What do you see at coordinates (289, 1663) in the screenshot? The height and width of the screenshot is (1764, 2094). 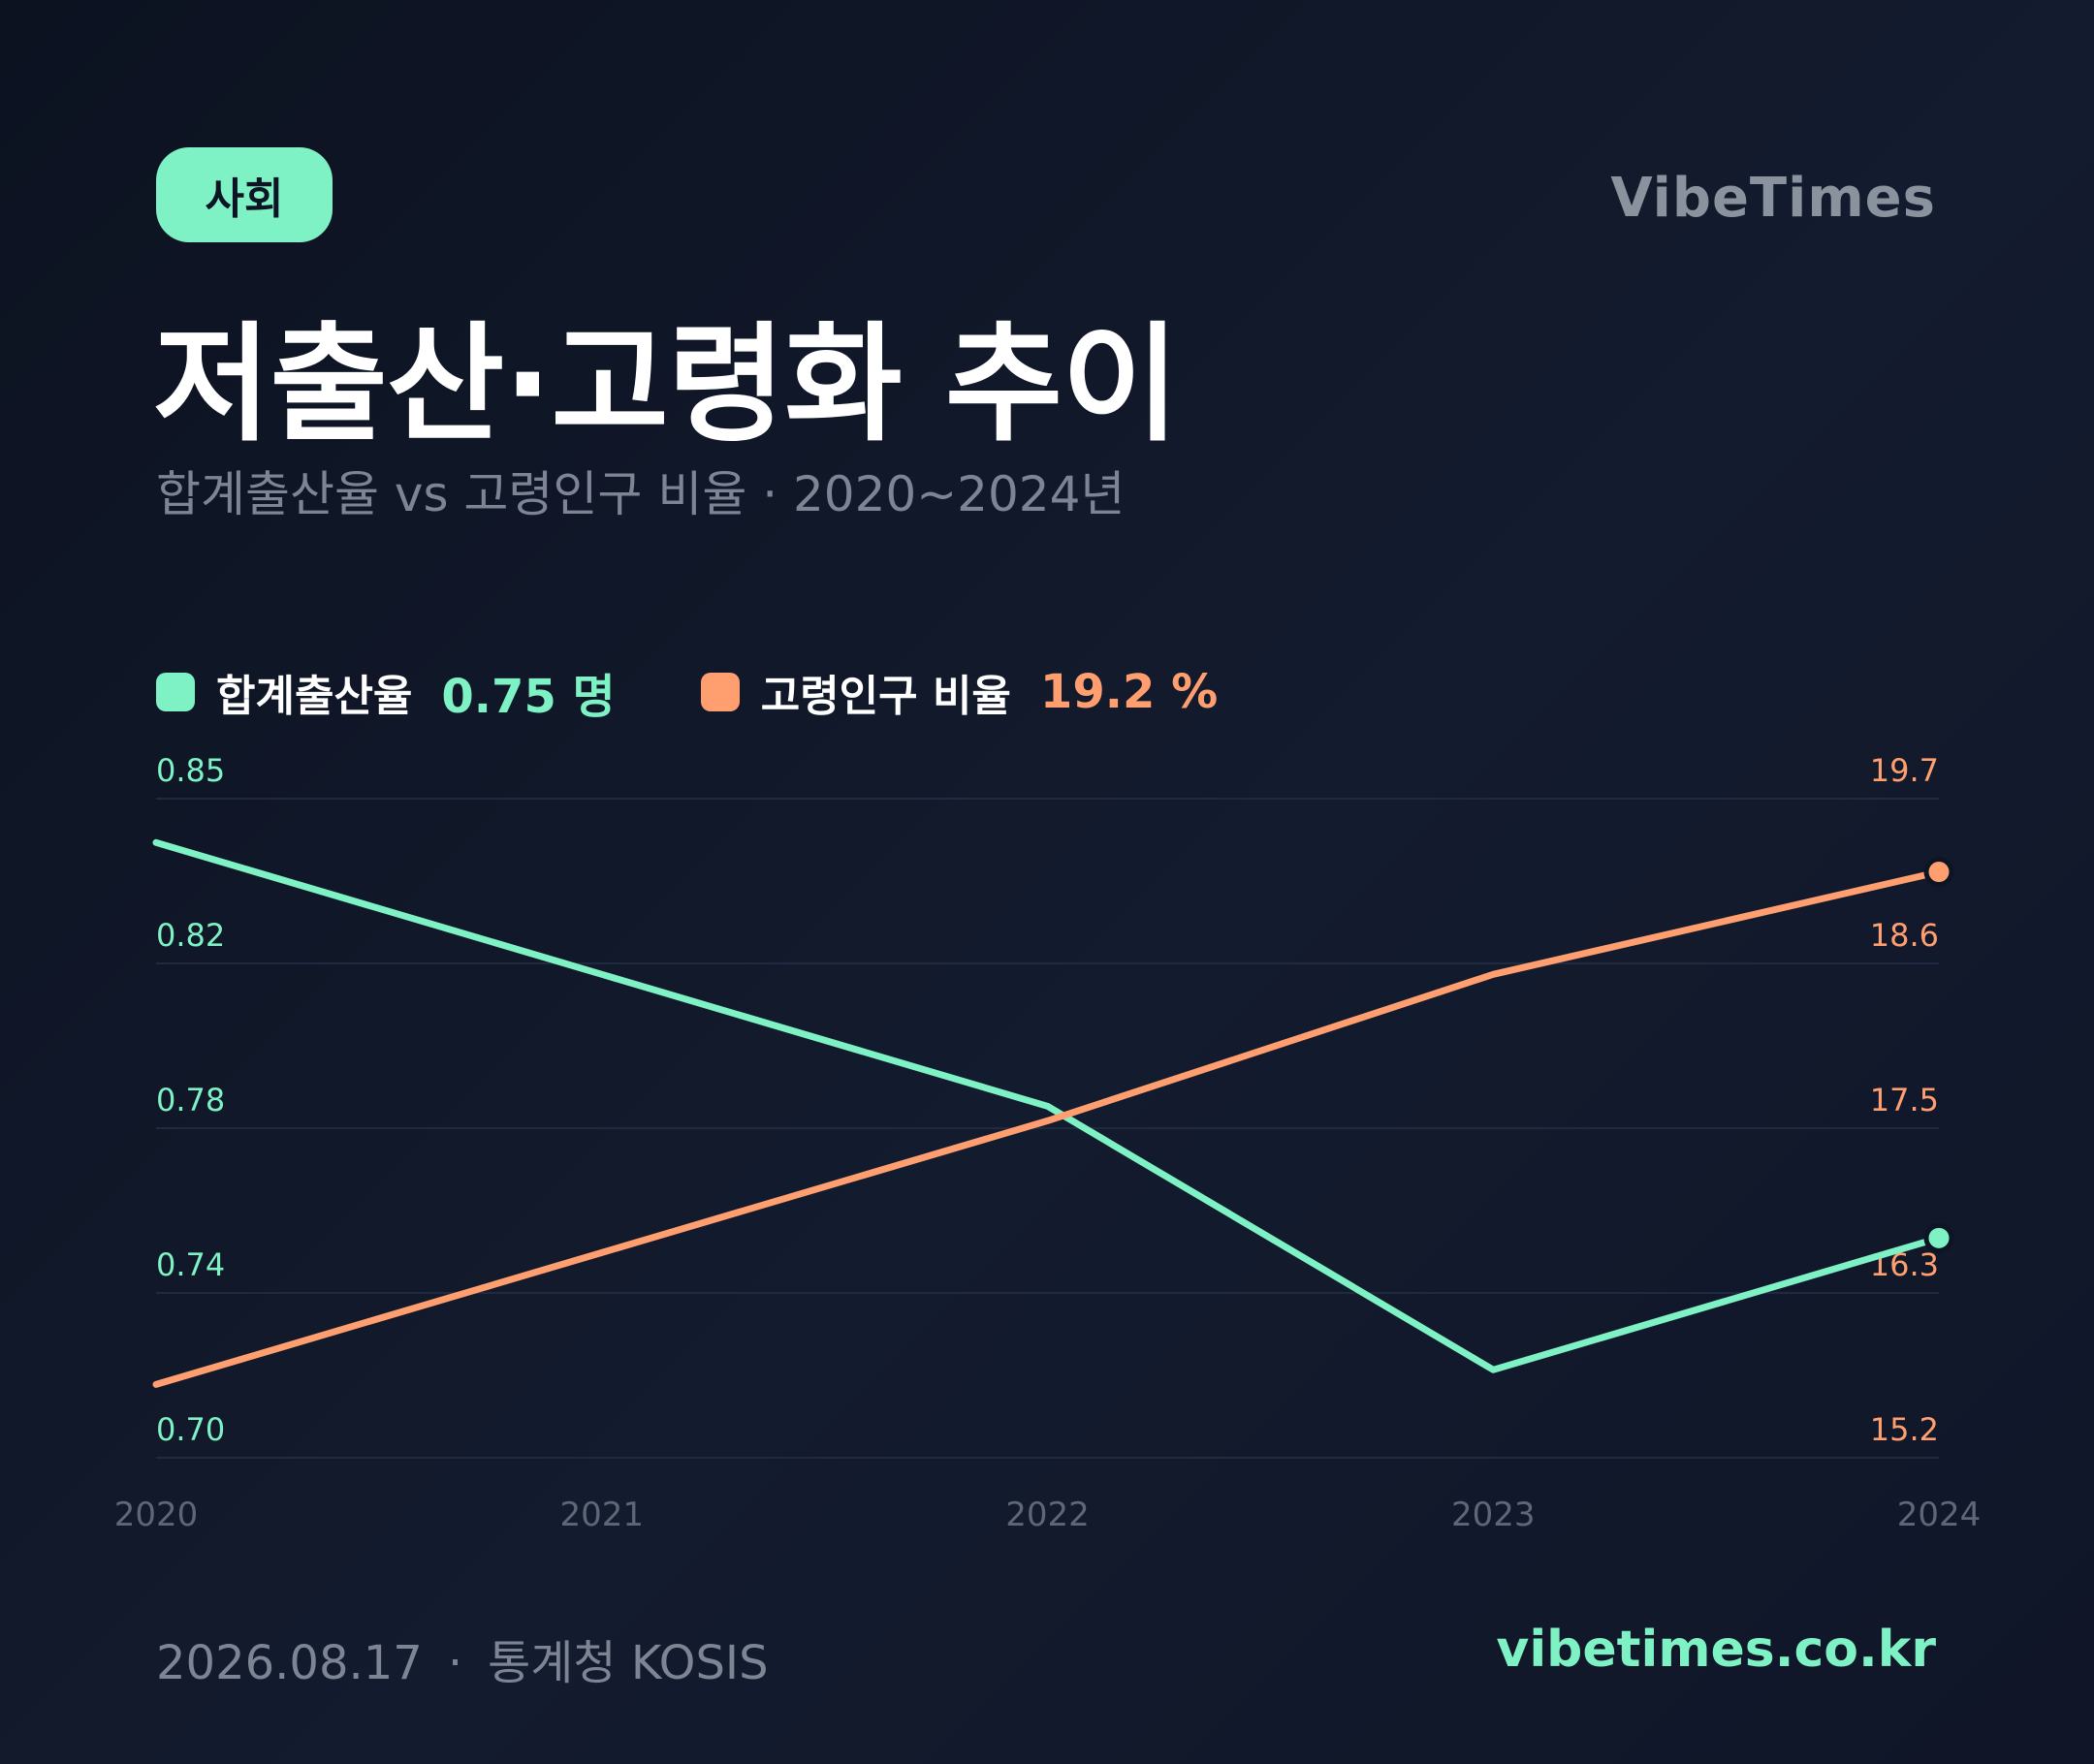 I see `footer-date: 2026.08.17` at bounding box center [289, 1663].